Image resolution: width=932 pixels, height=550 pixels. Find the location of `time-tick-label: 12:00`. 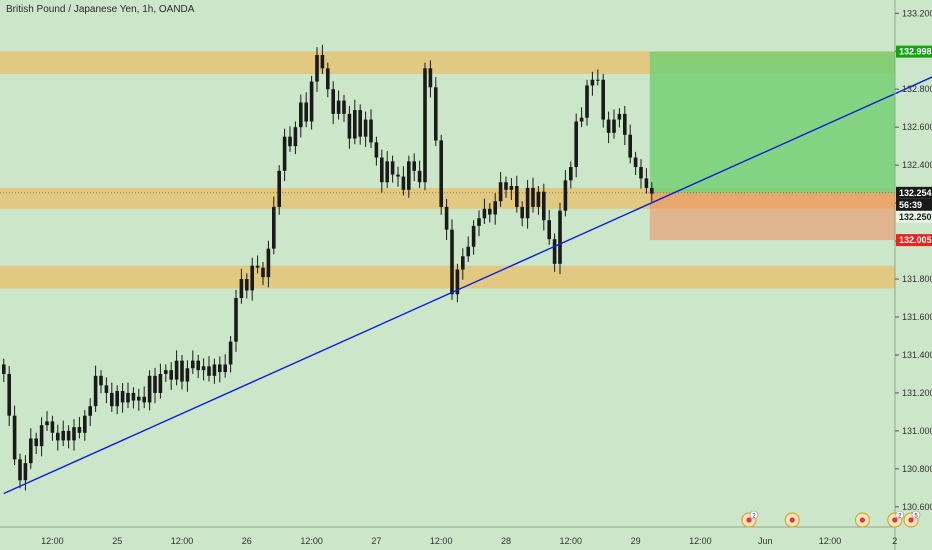

time-tick-label: 12:00 is located at coordinates (52, 541).